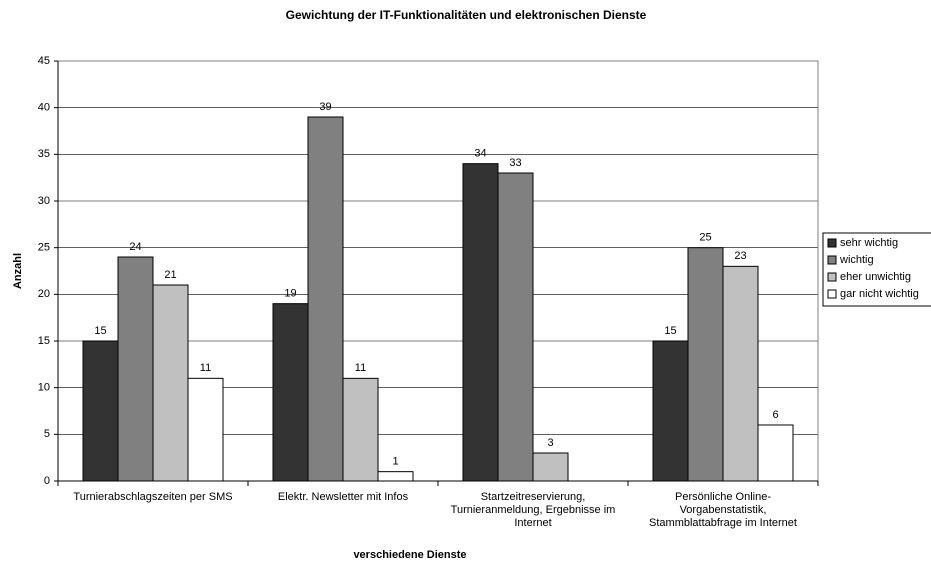  Describe the element at coordinates (876, 269) in the screenshot. I see `legend-box` at that location.